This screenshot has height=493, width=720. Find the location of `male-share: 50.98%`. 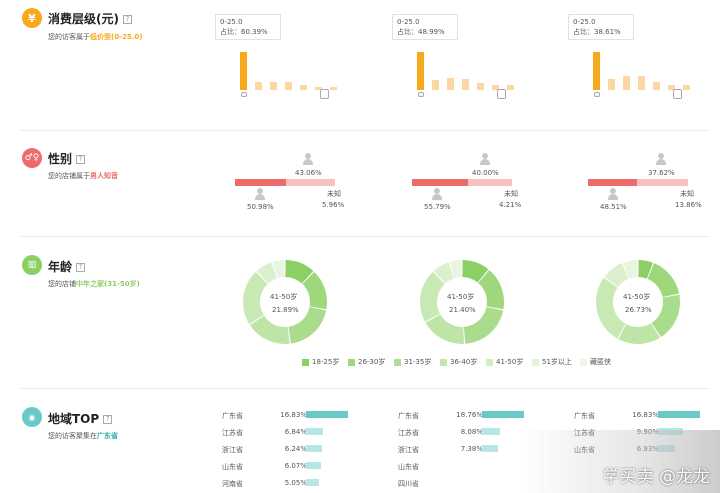

male-share: 50.98% is located at coordinates (260, 207).